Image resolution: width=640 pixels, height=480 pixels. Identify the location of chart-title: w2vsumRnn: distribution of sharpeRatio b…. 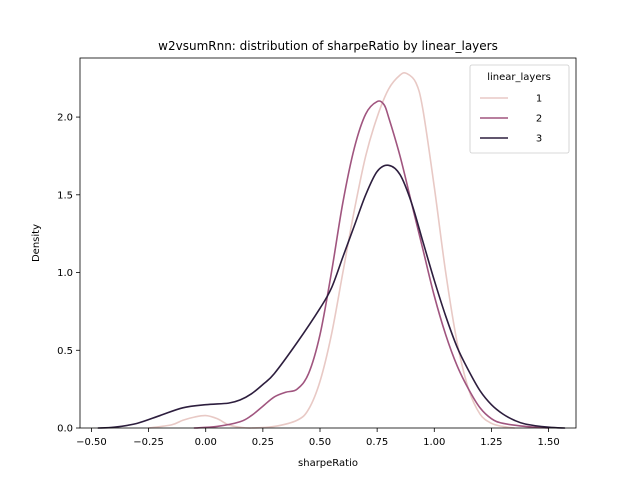
(328, 46).